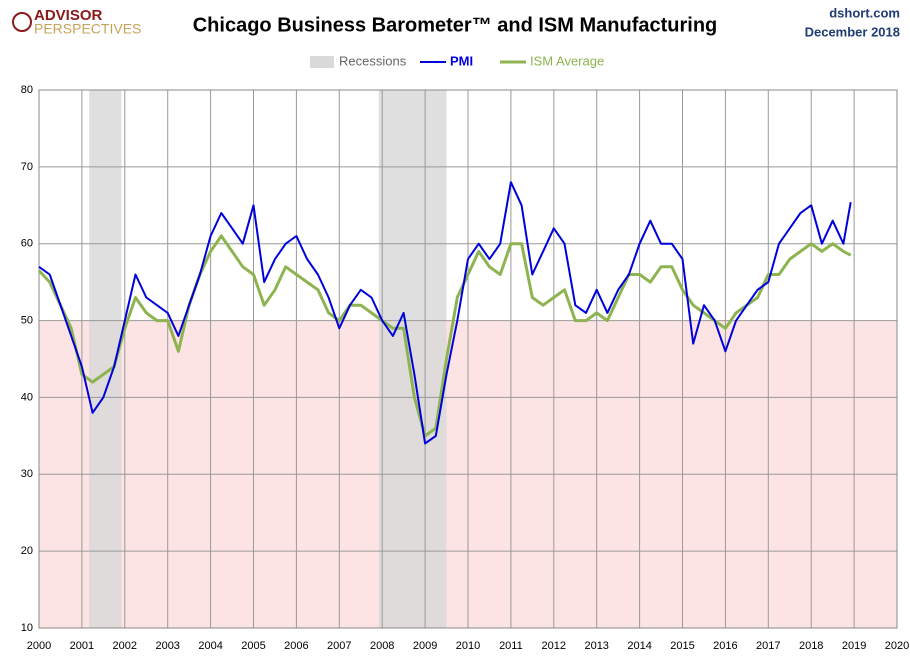 The height and width of the screenshot is (661, 910). Describe the element at coordinates (27, 320) in the screenshot. I see `y-tick-label: 50` at that location.